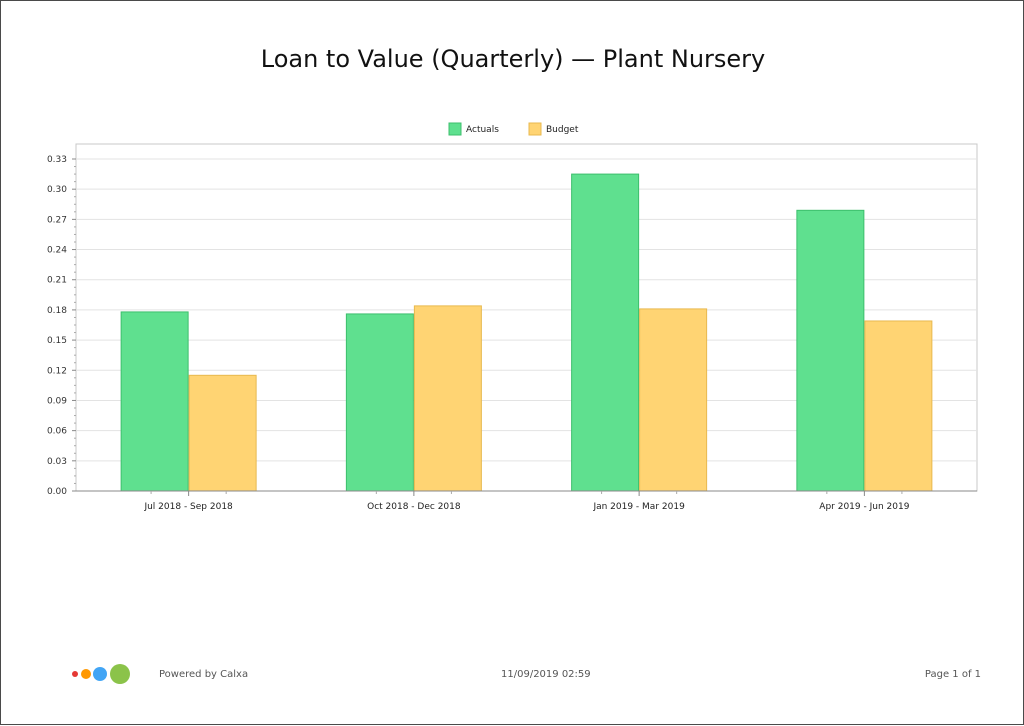  What do you see at coordinates (562, 130) in the screenshot?
I see `legend-label-budget: Budget` at bounding box center [562, 130].